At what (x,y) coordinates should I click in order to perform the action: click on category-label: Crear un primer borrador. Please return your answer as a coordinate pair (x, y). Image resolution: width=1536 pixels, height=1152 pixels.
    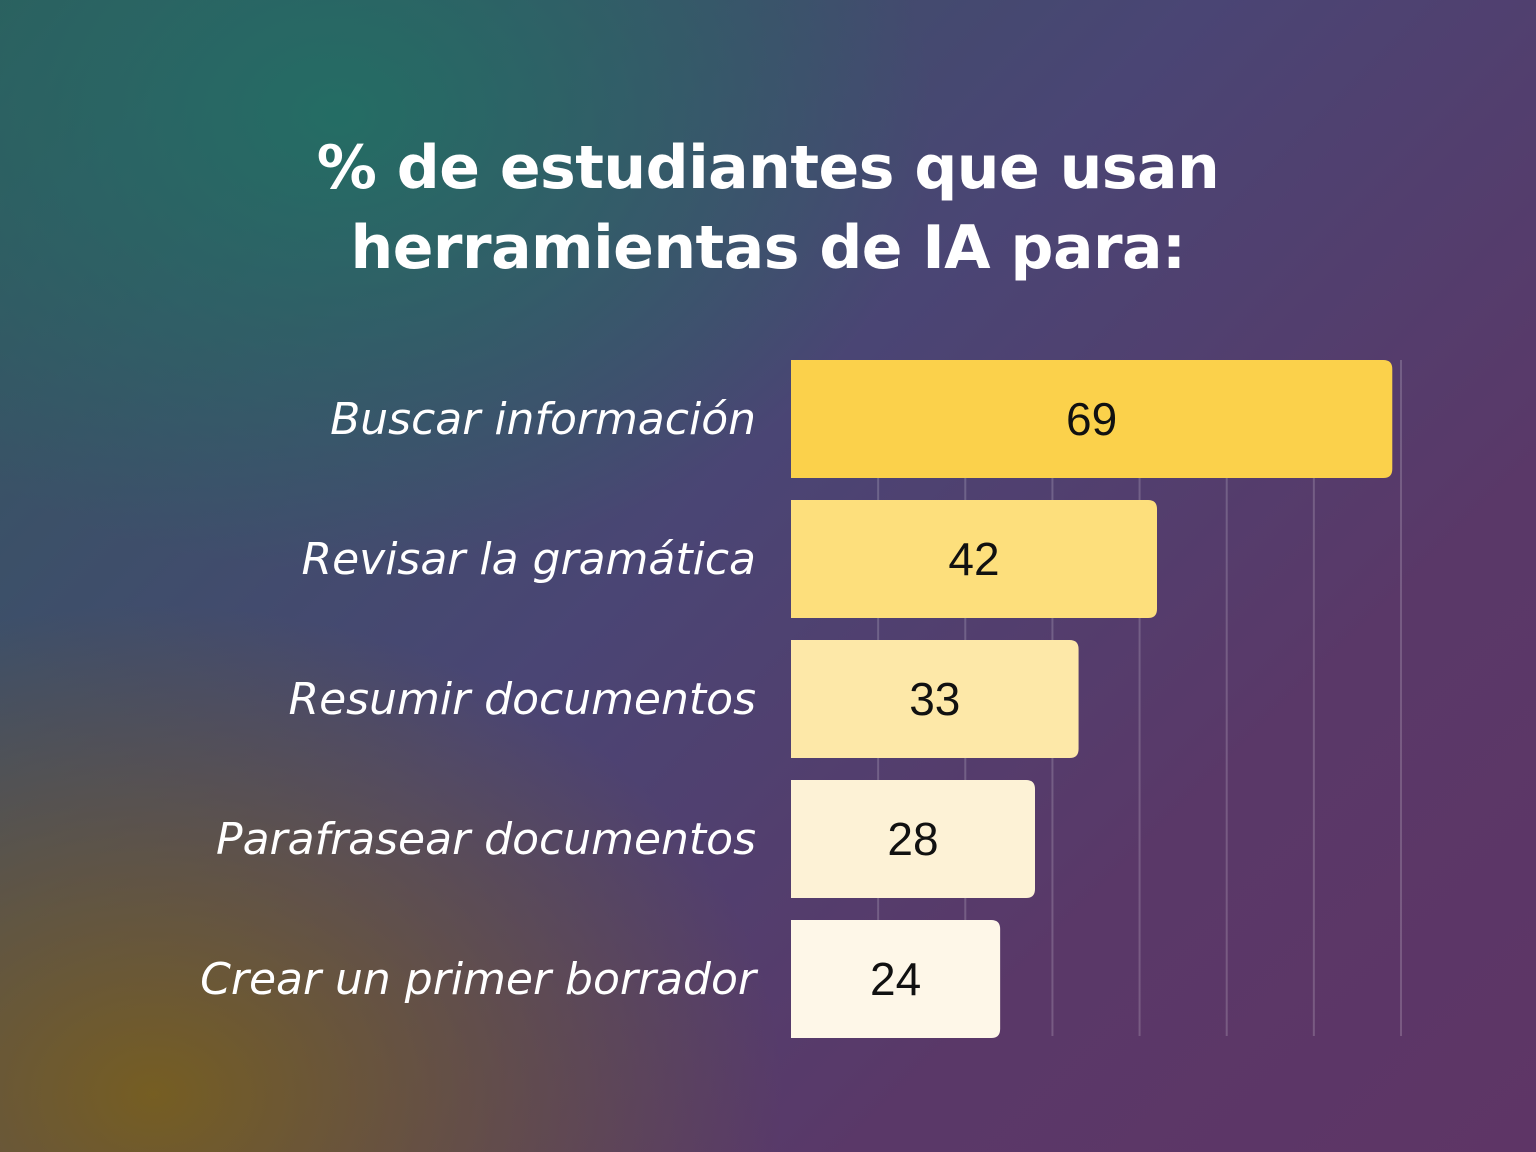
    Looking at the image, I should click on (479, 979).